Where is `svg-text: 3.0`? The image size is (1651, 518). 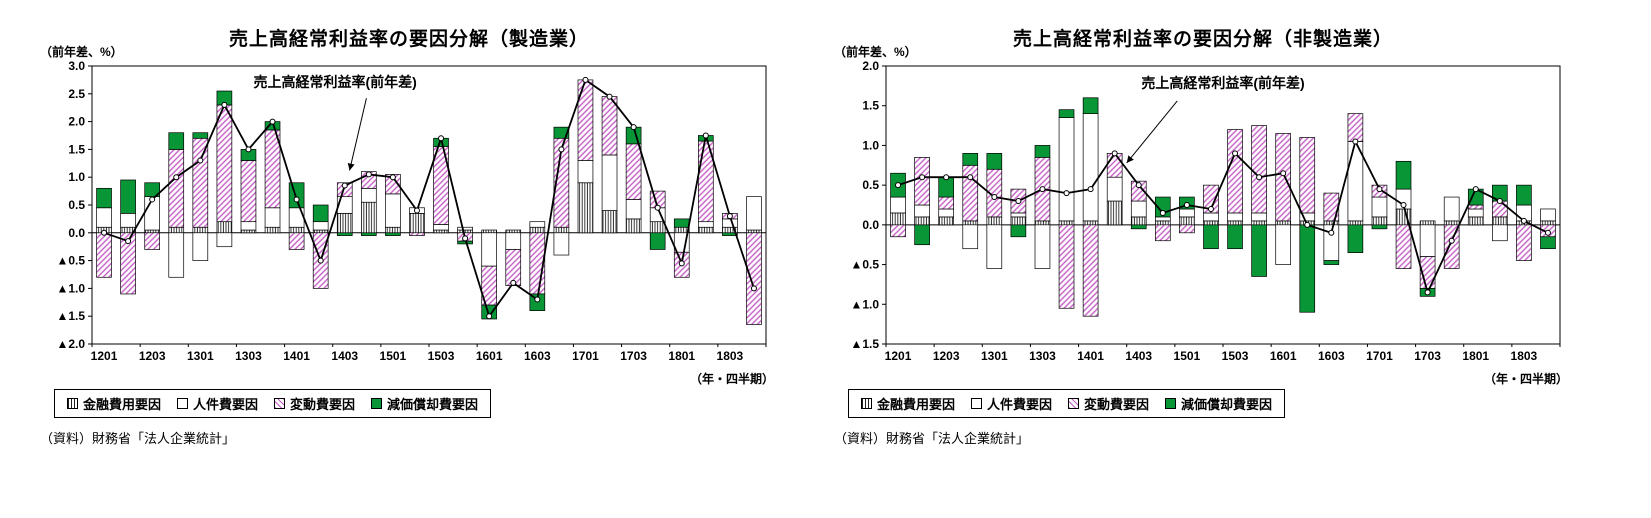 svg-text: 3.0 is located at coordinates (76, 66).